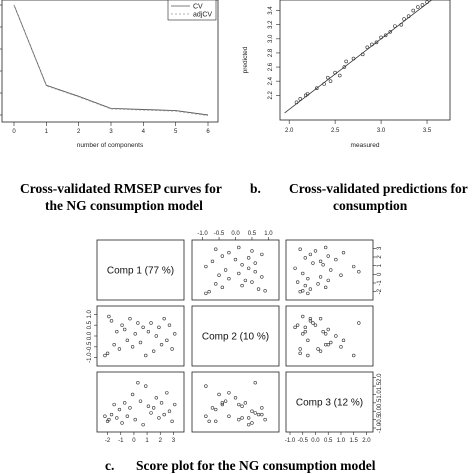 Image resolution: width=474 pixels, height=474 pixels. Describe the element at coordinates (121, 188) in the screenshot. I see `caption-a-line1: Cross-validated RMSEP curves for` at that location.